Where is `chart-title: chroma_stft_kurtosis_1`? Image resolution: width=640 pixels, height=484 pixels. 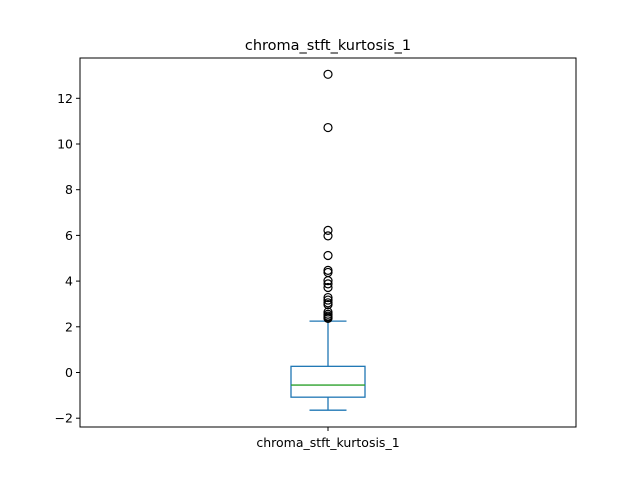
chart-title: chroma_stft_kurtosis_1 is located at coordinates (328, 46).